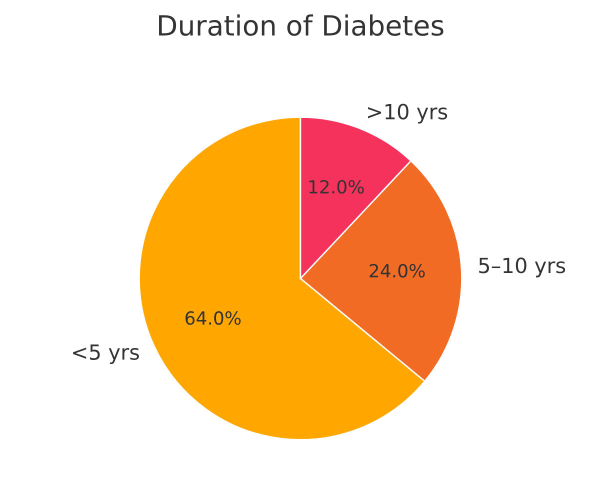 The image size is (601, 480). I want to click on chart-title: Duration of Diabetes, so click(301, 25).